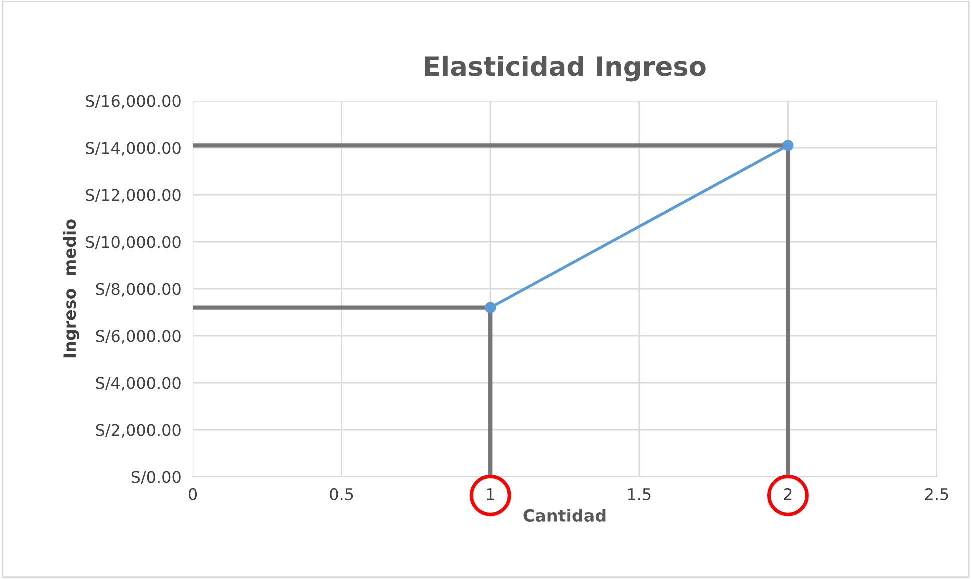  I want to click on x-tick-label: 2.5, so click(936, 494).